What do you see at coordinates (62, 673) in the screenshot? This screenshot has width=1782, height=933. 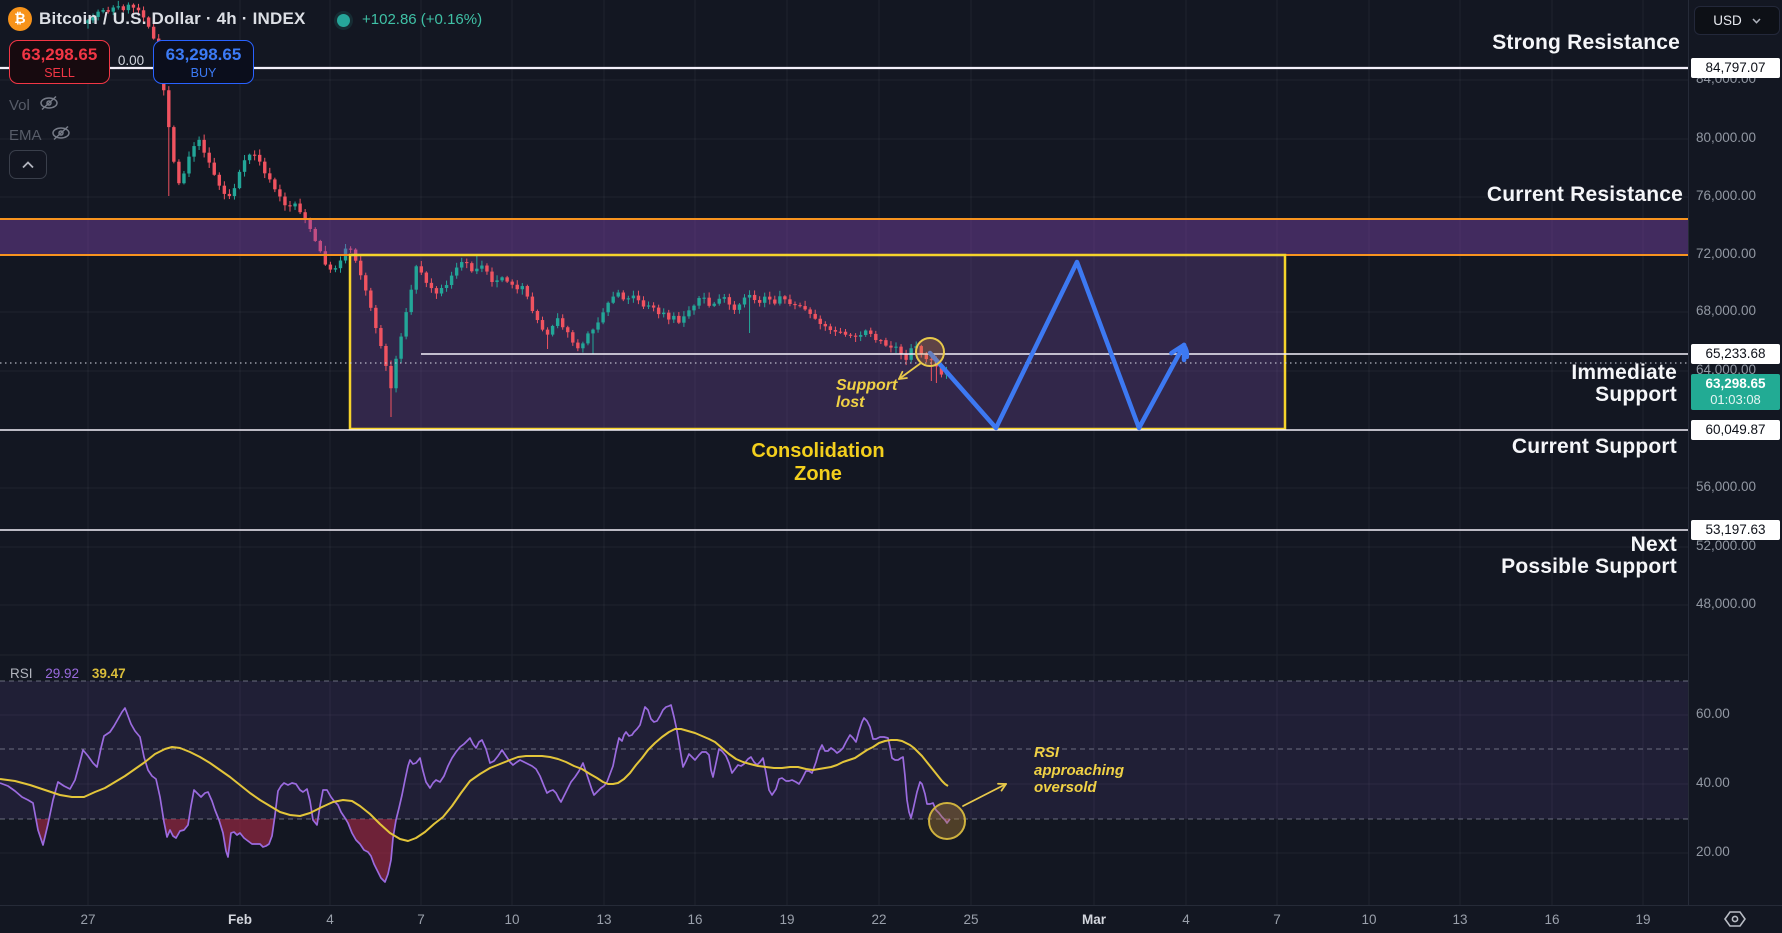 I see `rsi-value: 29.92` at bounding box center [62, 673].